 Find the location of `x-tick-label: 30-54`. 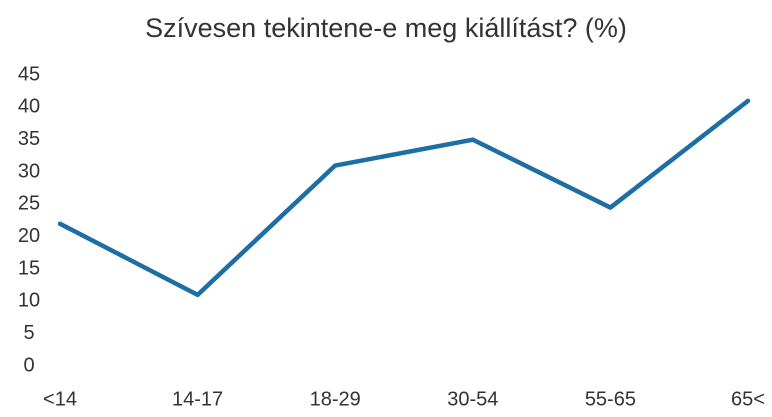

x-tick-label: 30-54 is located at coordinates (472, 399).